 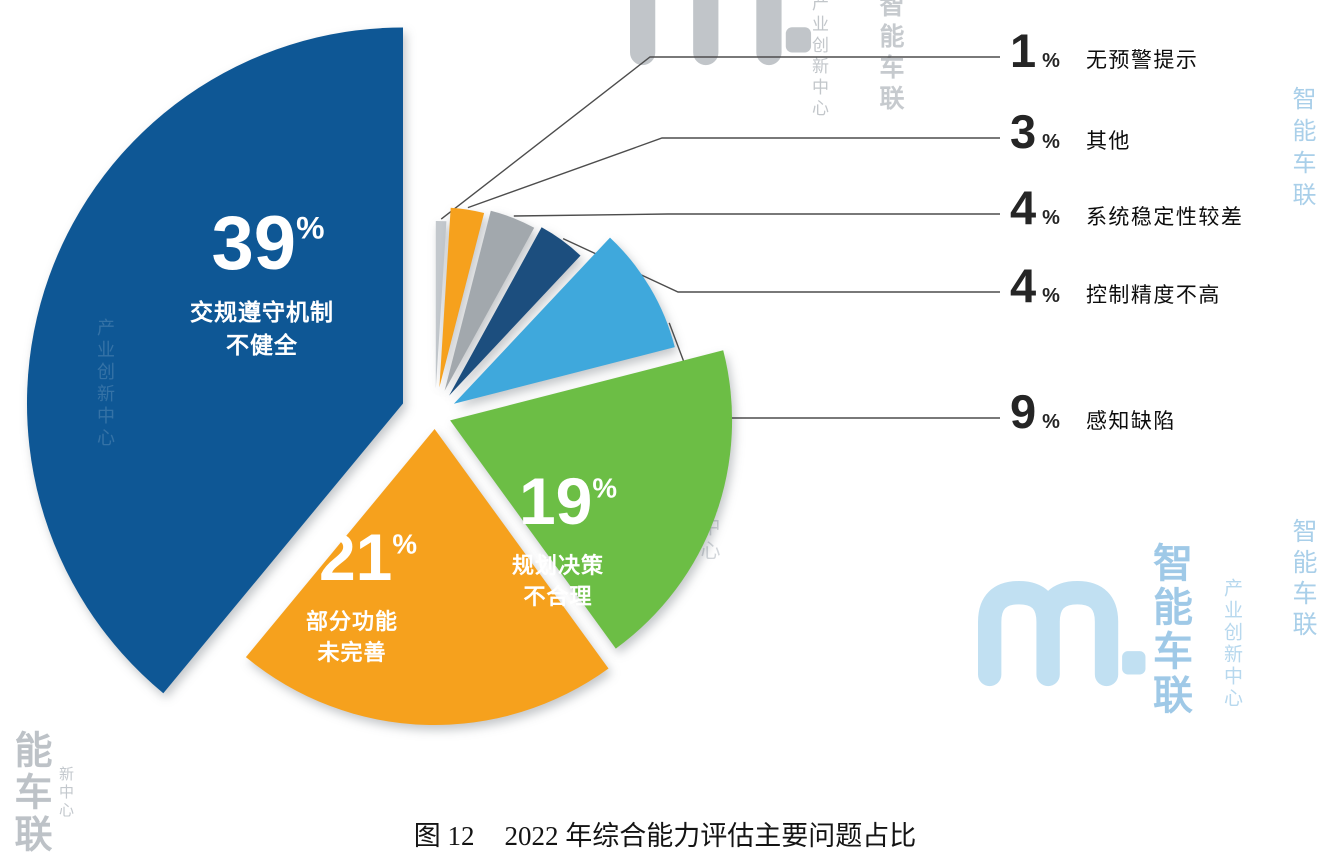 I want to click on legend-item: 9% 感知缺陷, so click(x=1093, y=411).